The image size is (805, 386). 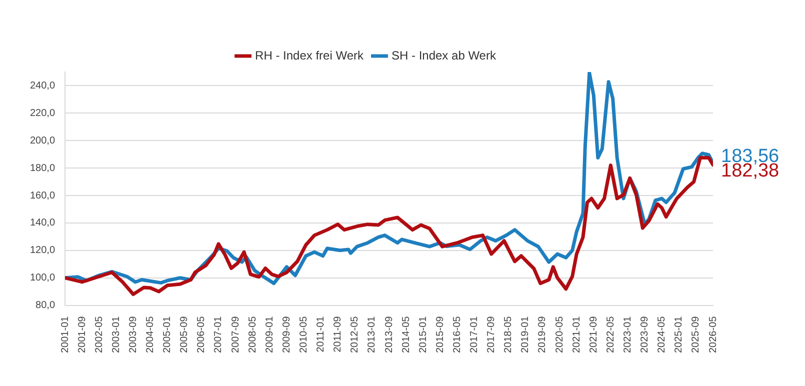 I want to click on x-tick-label: 2017-01, so click(x=474, y=335).